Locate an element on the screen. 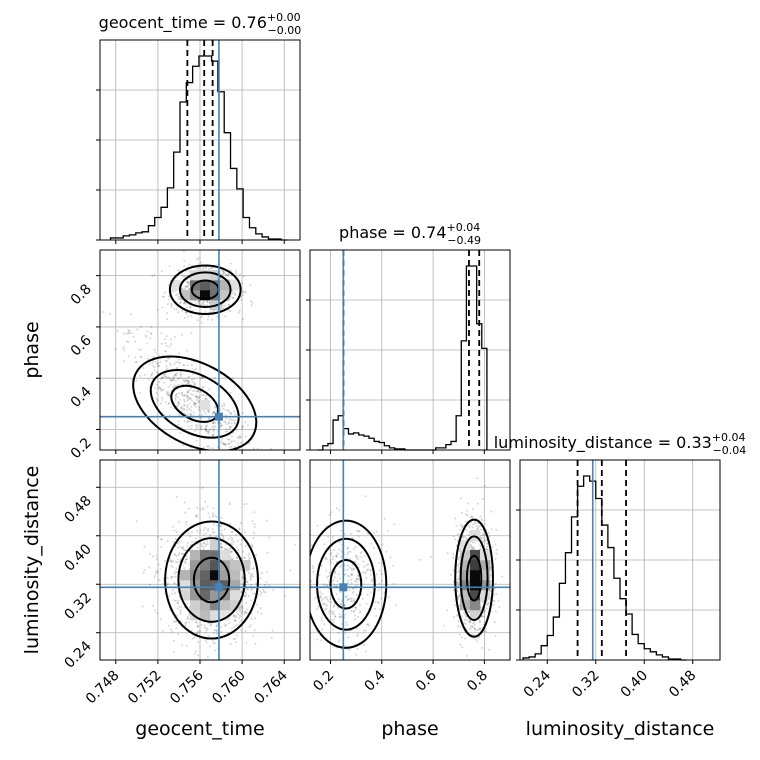  title-upper: +0.00 is located at coordinates (284, 17).